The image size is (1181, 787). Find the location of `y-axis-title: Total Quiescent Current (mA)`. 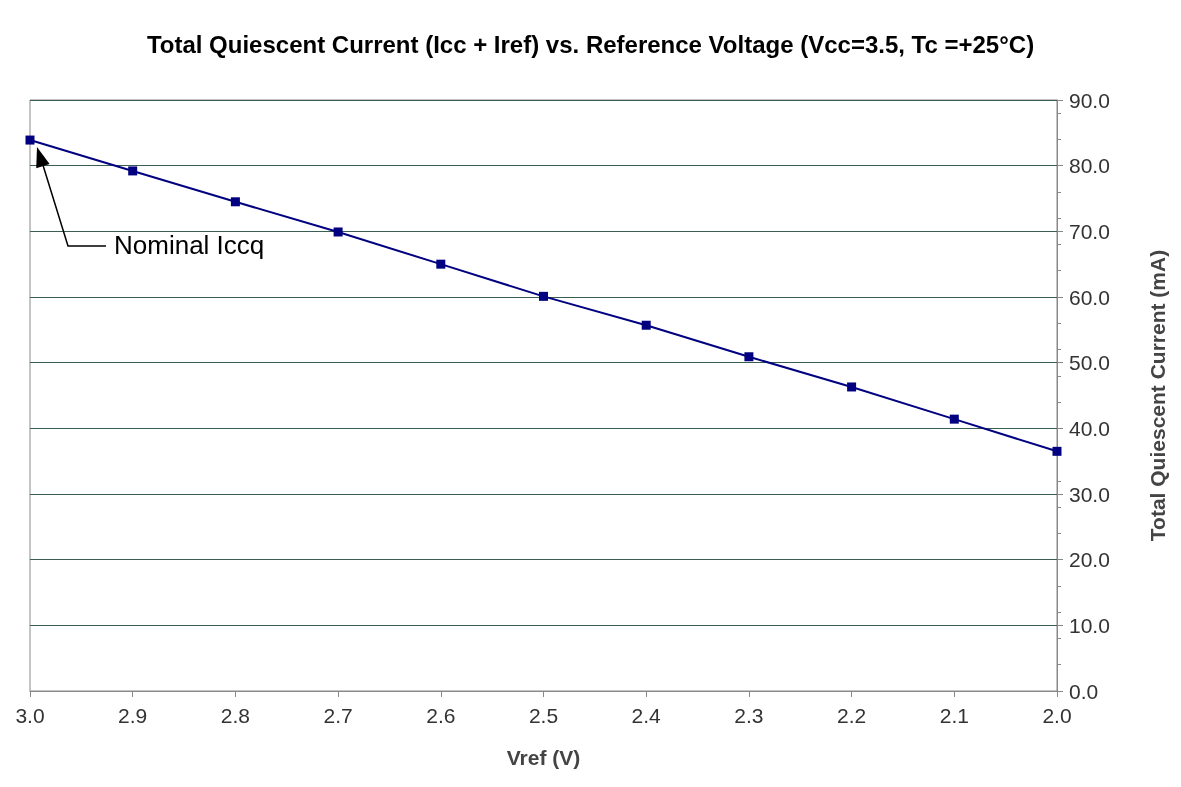

y-axis-title: Total Quiescent Current (mA) is located at coordinates (1157, 395).